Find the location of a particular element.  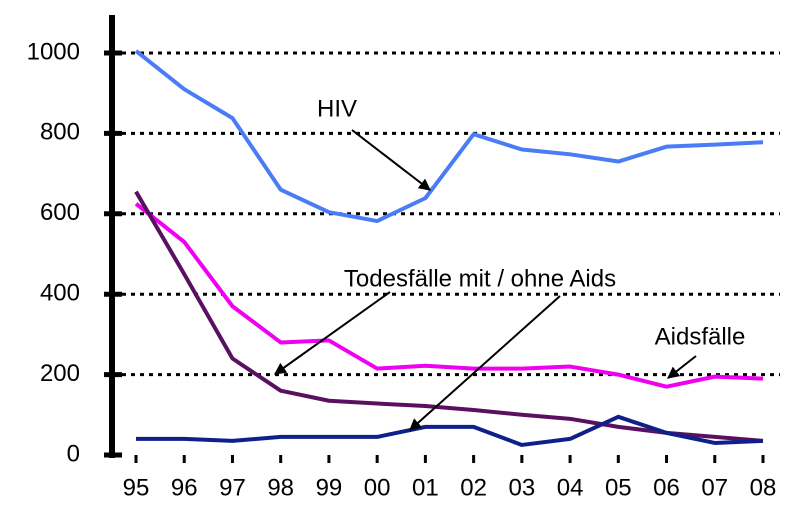

x-tick-label: 03 is located at coordinates (521, 487).